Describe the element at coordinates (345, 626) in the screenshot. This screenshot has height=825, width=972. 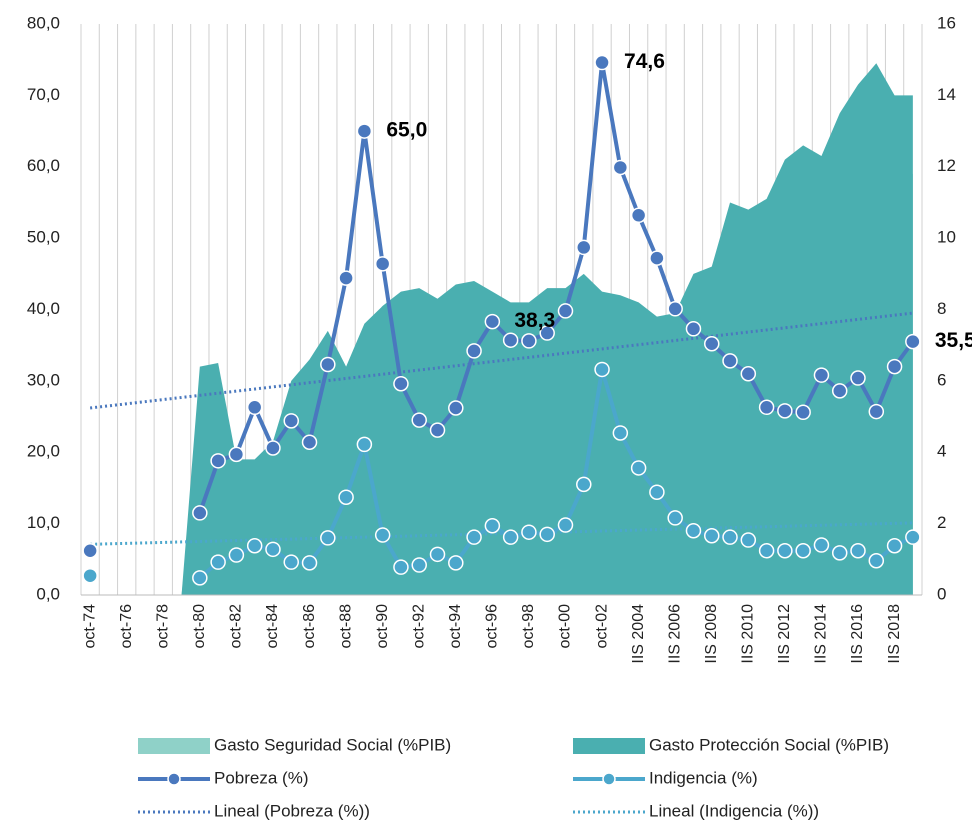
I see `x-tick-label: oct-88` at that location.